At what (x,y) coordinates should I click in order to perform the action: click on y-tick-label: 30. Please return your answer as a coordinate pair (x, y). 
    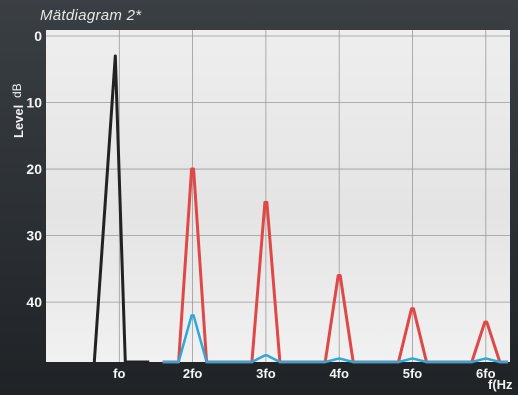
    Looking at the image, I should click on (34, 236).